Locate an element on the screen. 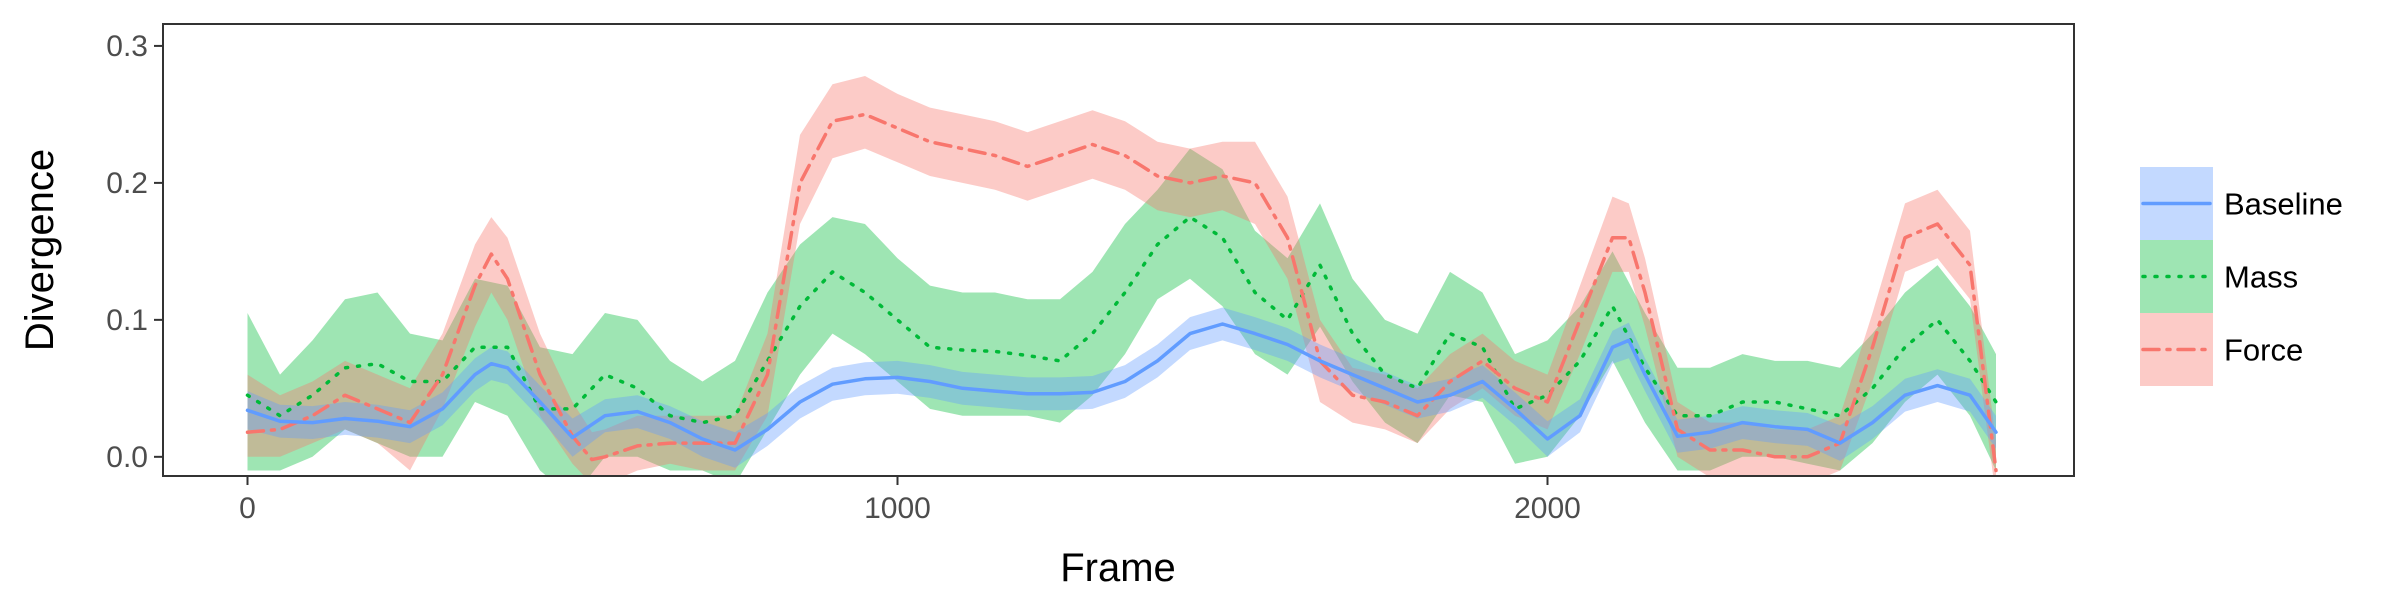 This screenshot has width=2400, height=600. y-tick-label: 0.2 is located at coordinates (127, 183).